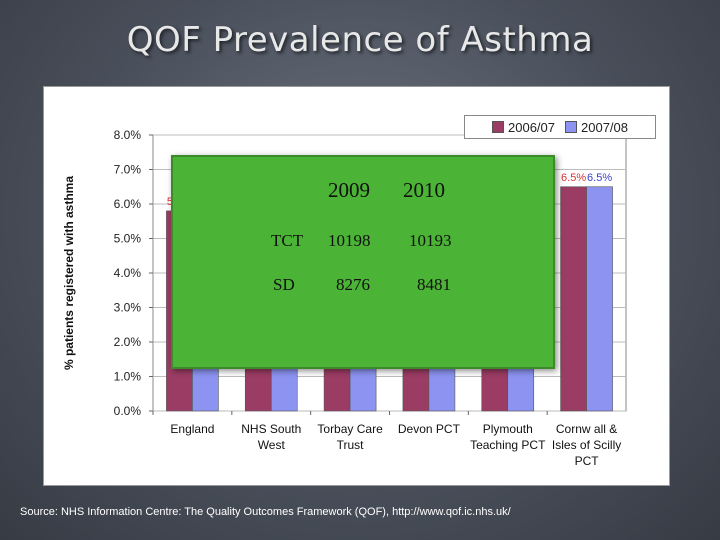 The height and width of the screenshot is (540, 720). I want to click on x-tick-label: Isles of Scilly, so click(586, 445).